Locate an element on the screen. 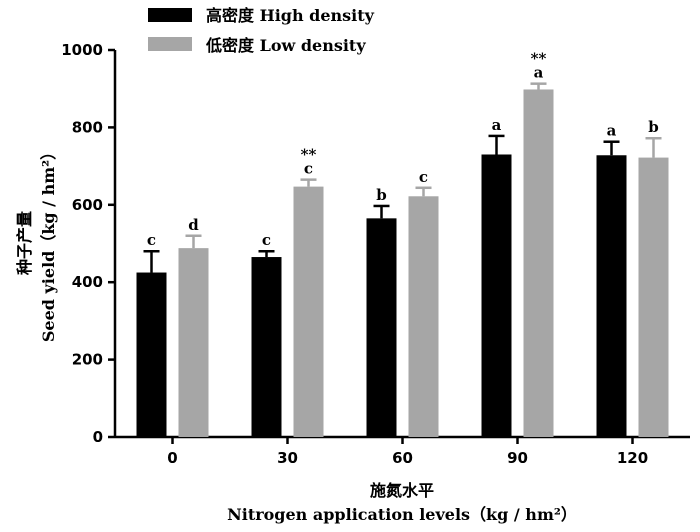  y-axis-title-cn: 种子产量 is located at coordinates (24, 243).